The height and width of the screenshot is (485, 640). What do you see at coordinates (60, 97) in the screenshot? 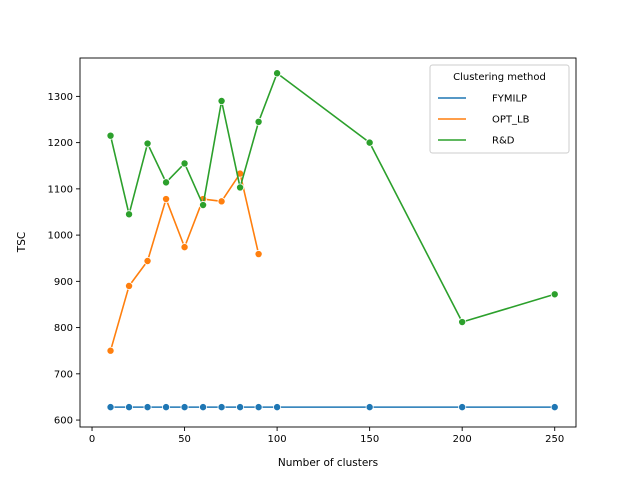
I see `y-tick-label-7: 1300` at bounding box center [60, 97].